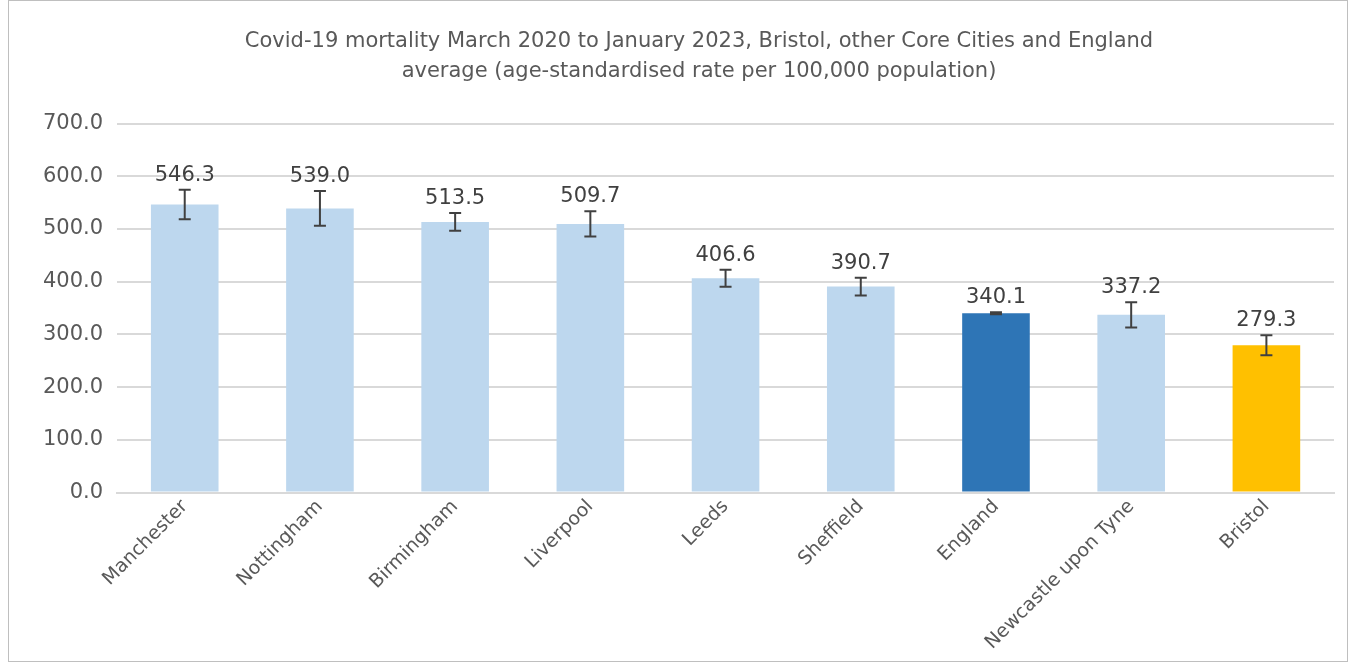  Describe the element at coordinates (184, 173) in the screenshot. I see `data-label: 546.3` at that location.